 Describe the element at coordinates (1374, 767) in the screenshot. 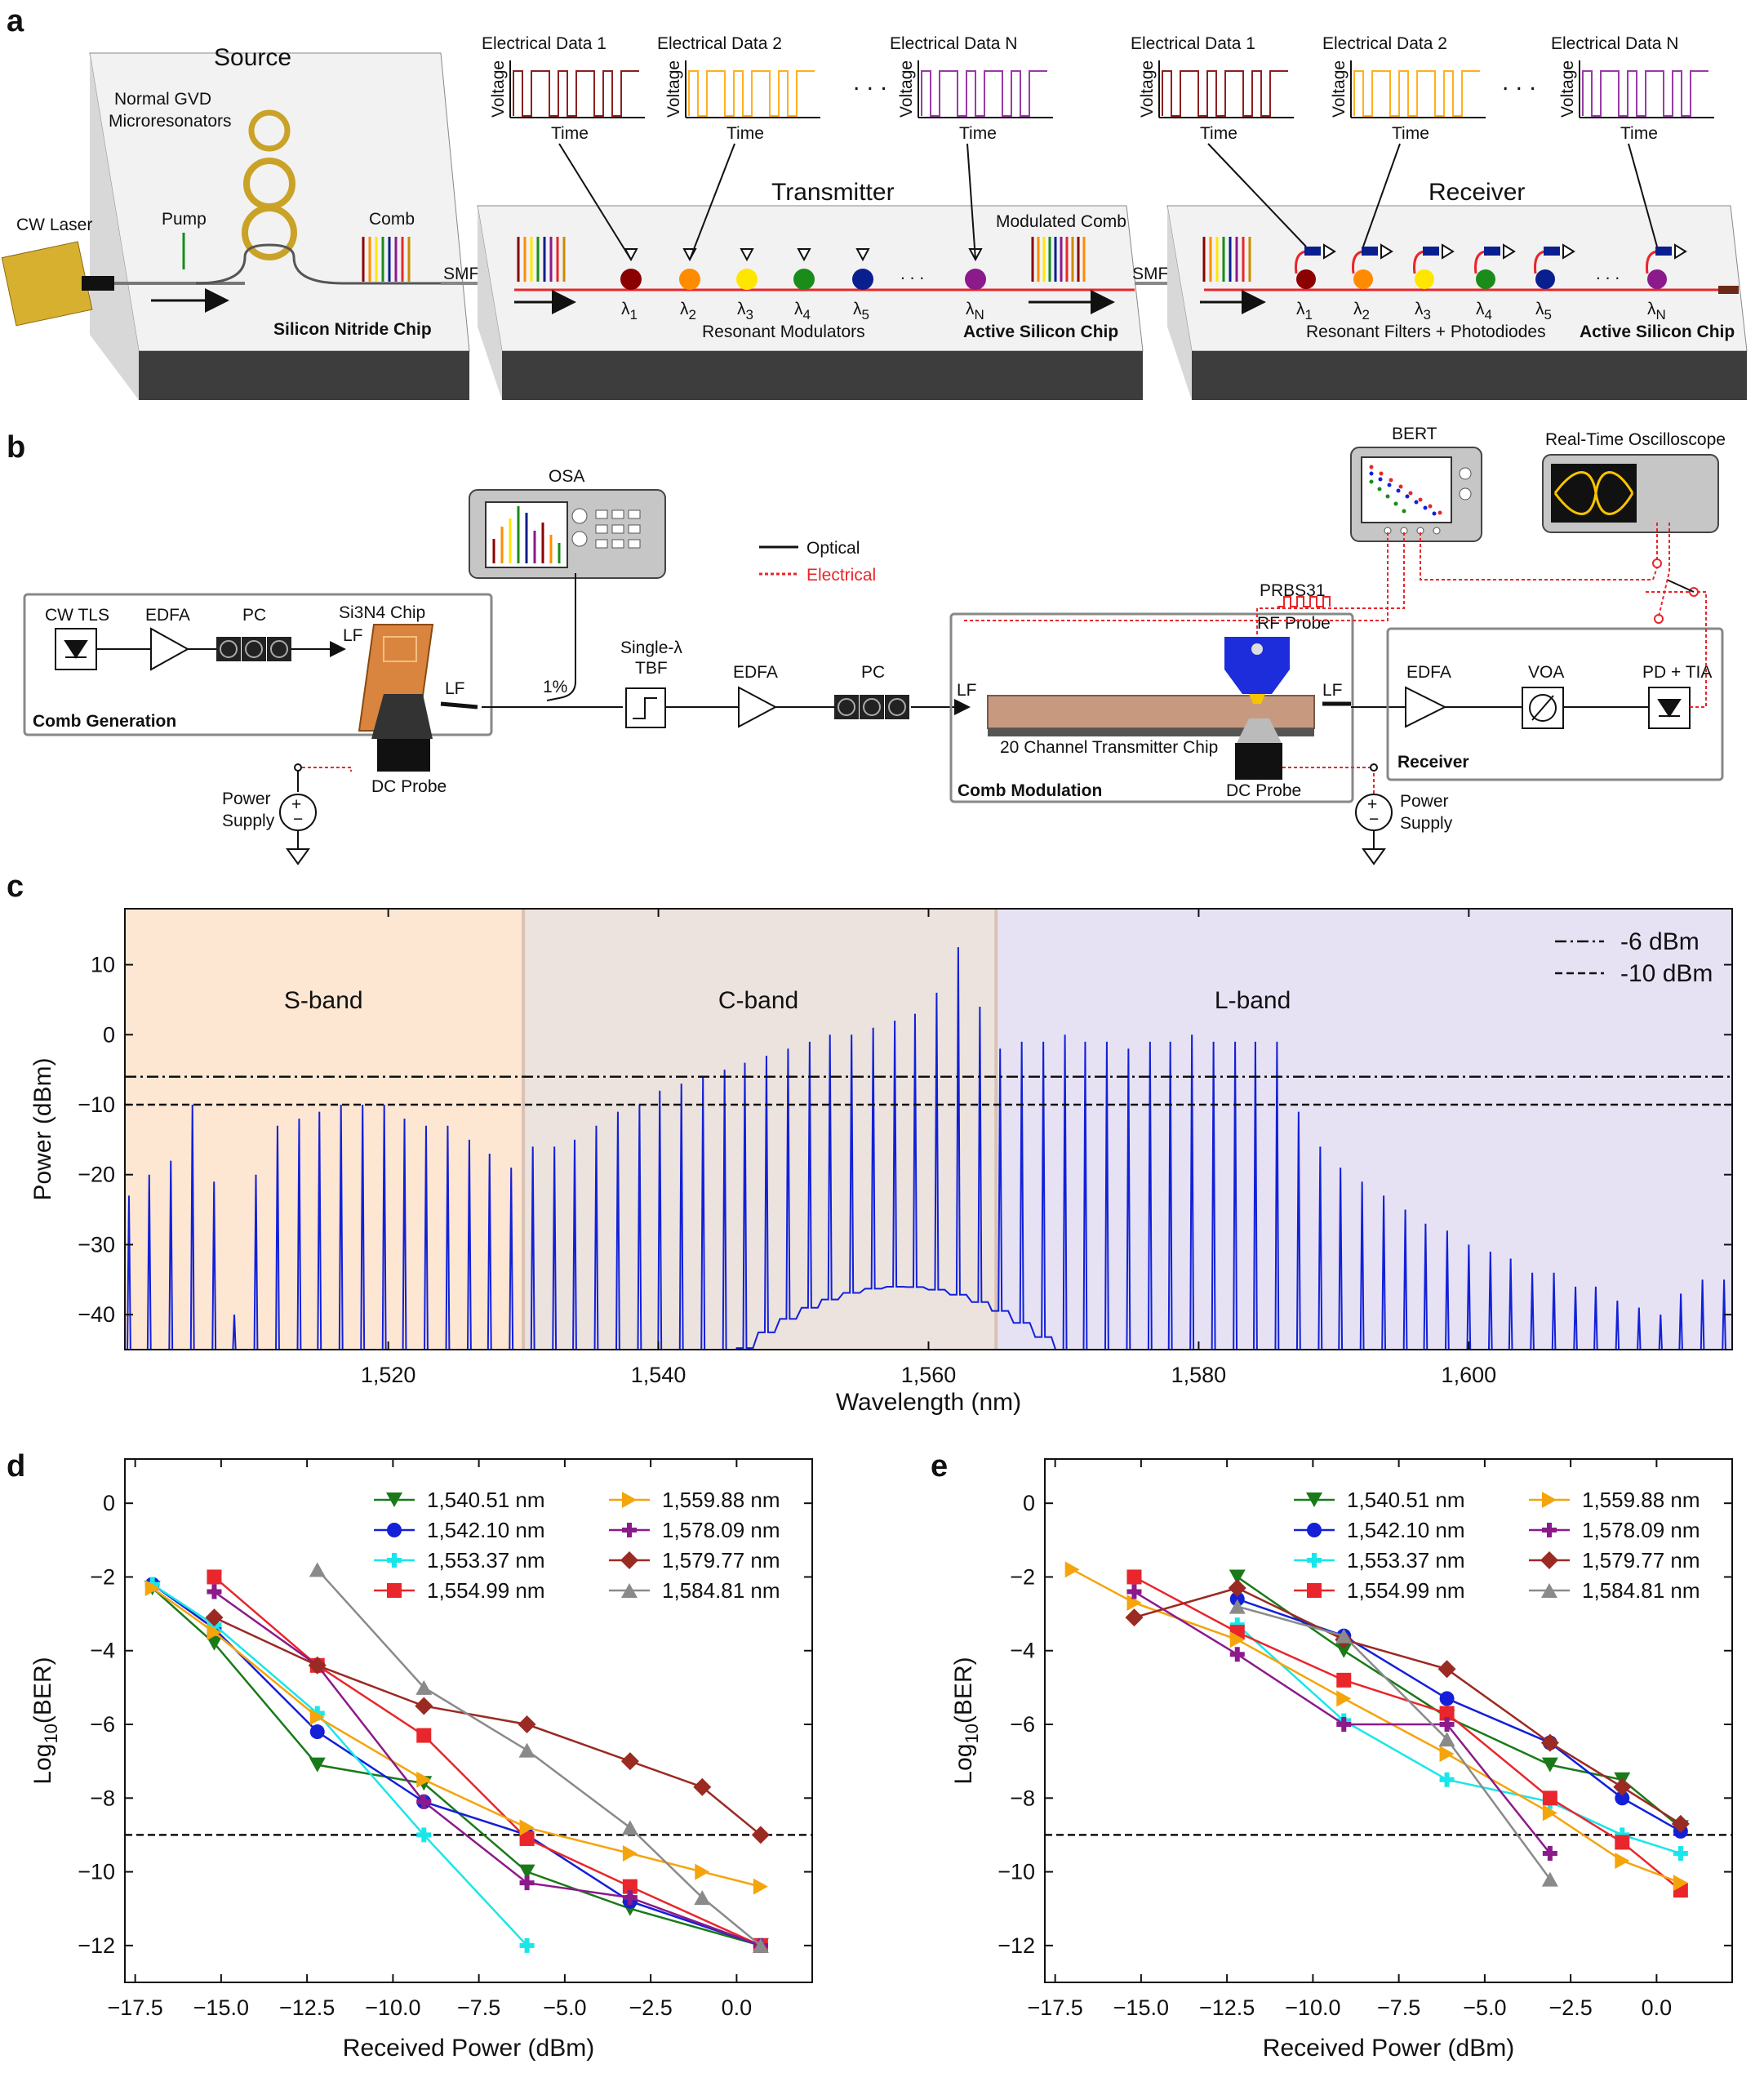

I see `ps-2-node` at that location.